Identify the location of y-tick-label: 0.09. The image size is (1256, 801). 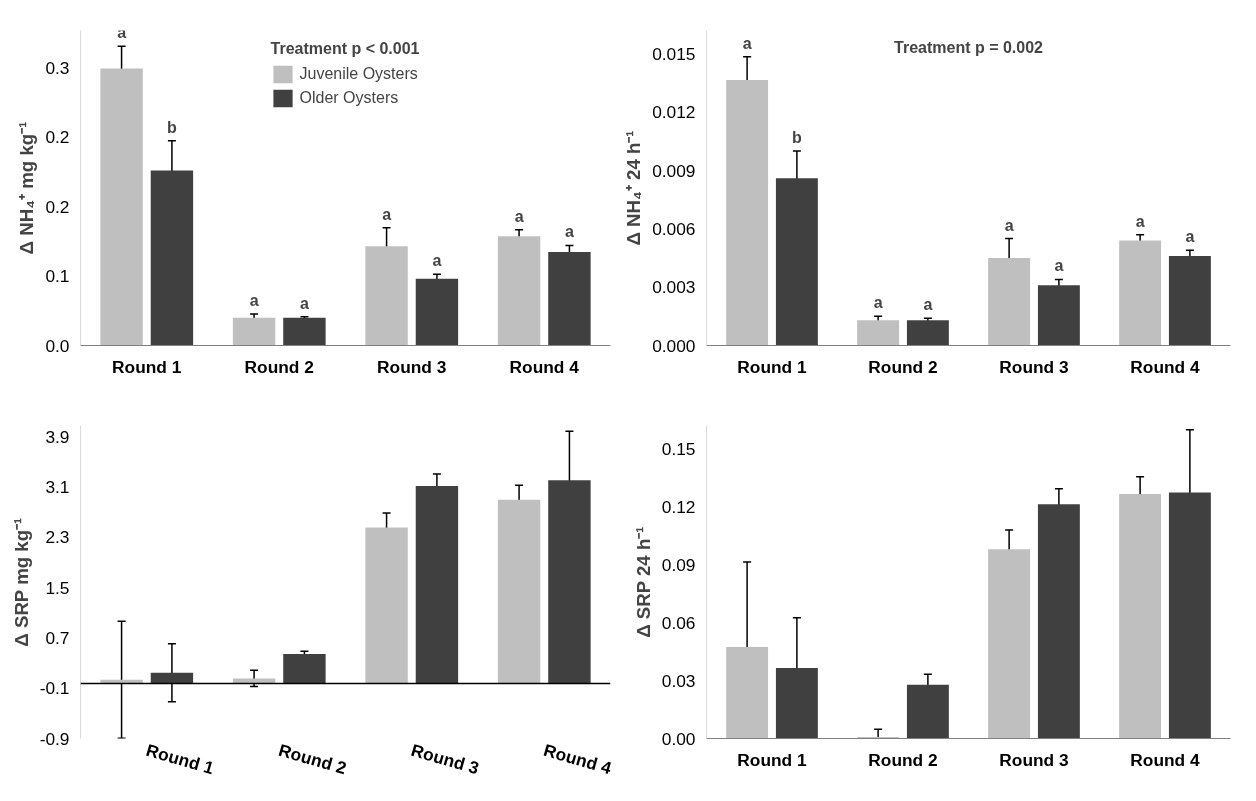
(678, 564).